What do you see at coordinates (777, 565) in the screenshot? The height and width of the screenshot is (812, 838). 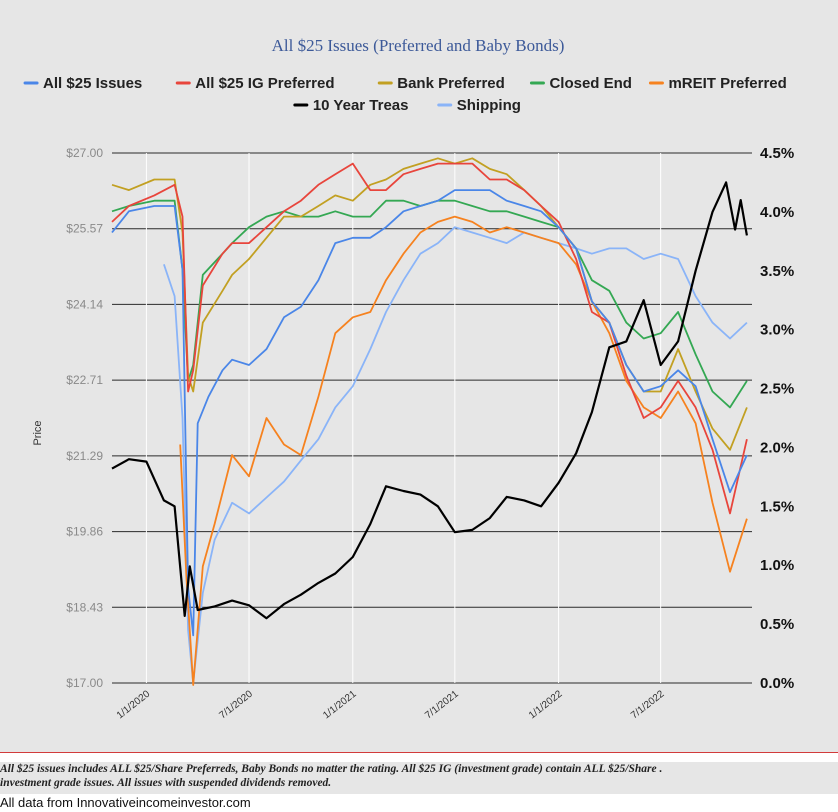 I see `right-tick-label: 1.0%` at bounding box center [777, 565].